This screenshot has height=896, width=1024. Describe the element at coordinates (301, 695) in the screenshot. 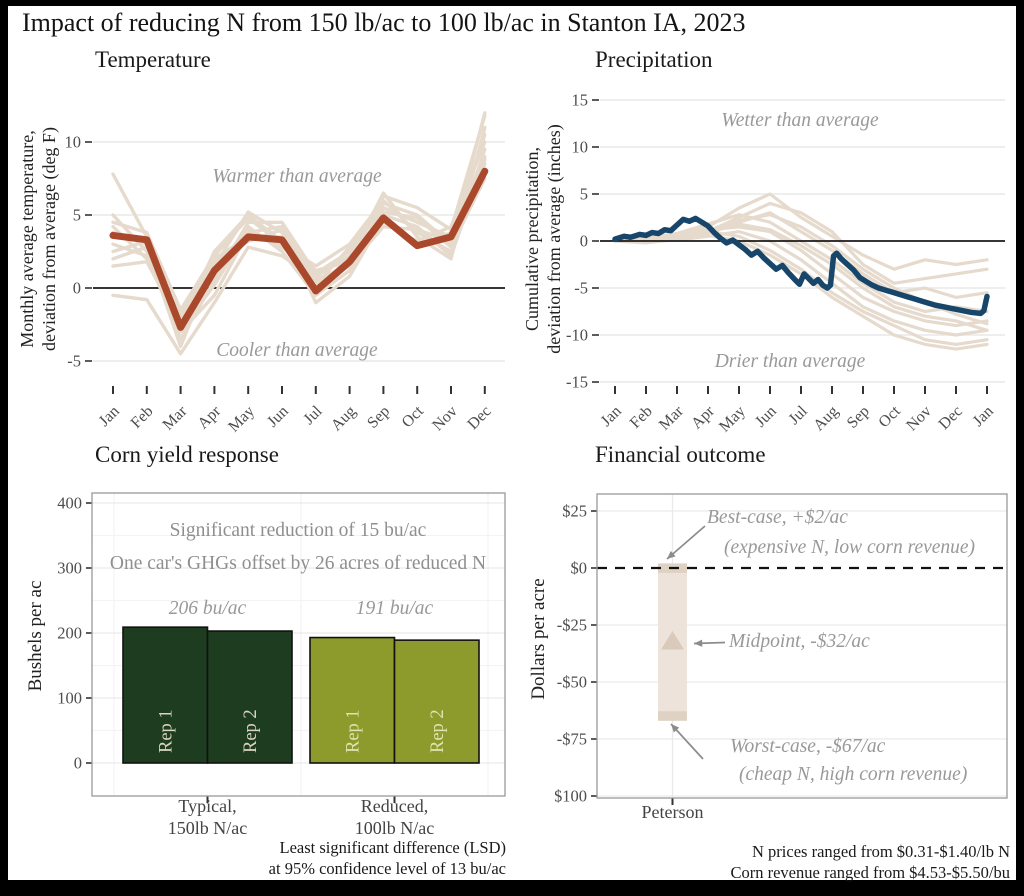

I see `yield-bars: Rep 1 Rep 2 Rep 1 Rep 2` at that location.